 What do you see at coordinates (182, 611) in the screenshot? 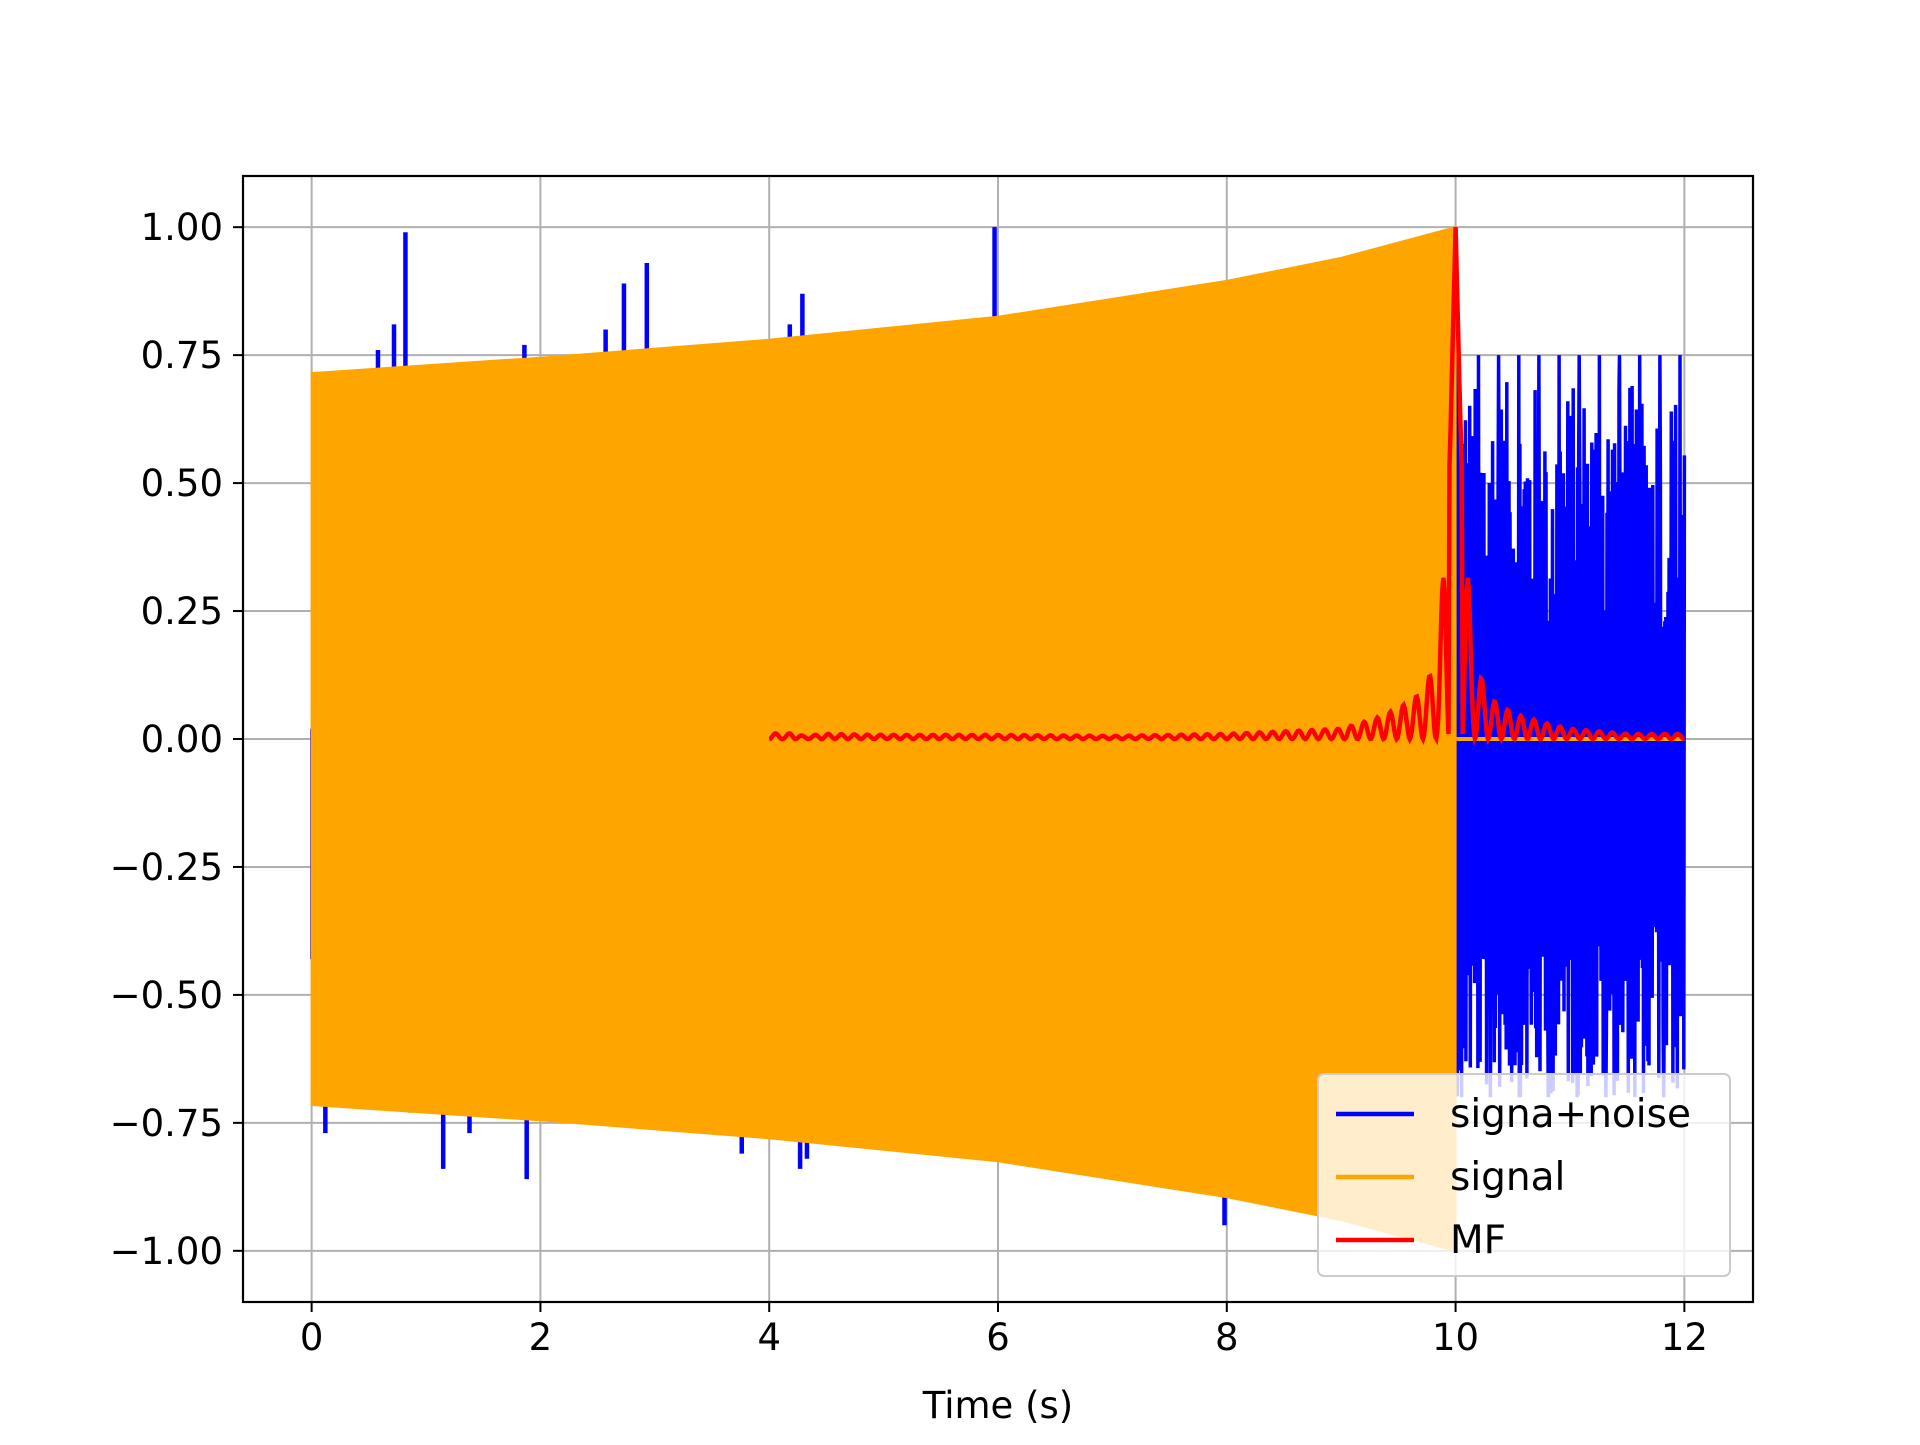
I see `y-tick-label: 0.25` at bounding box center [182, 611].